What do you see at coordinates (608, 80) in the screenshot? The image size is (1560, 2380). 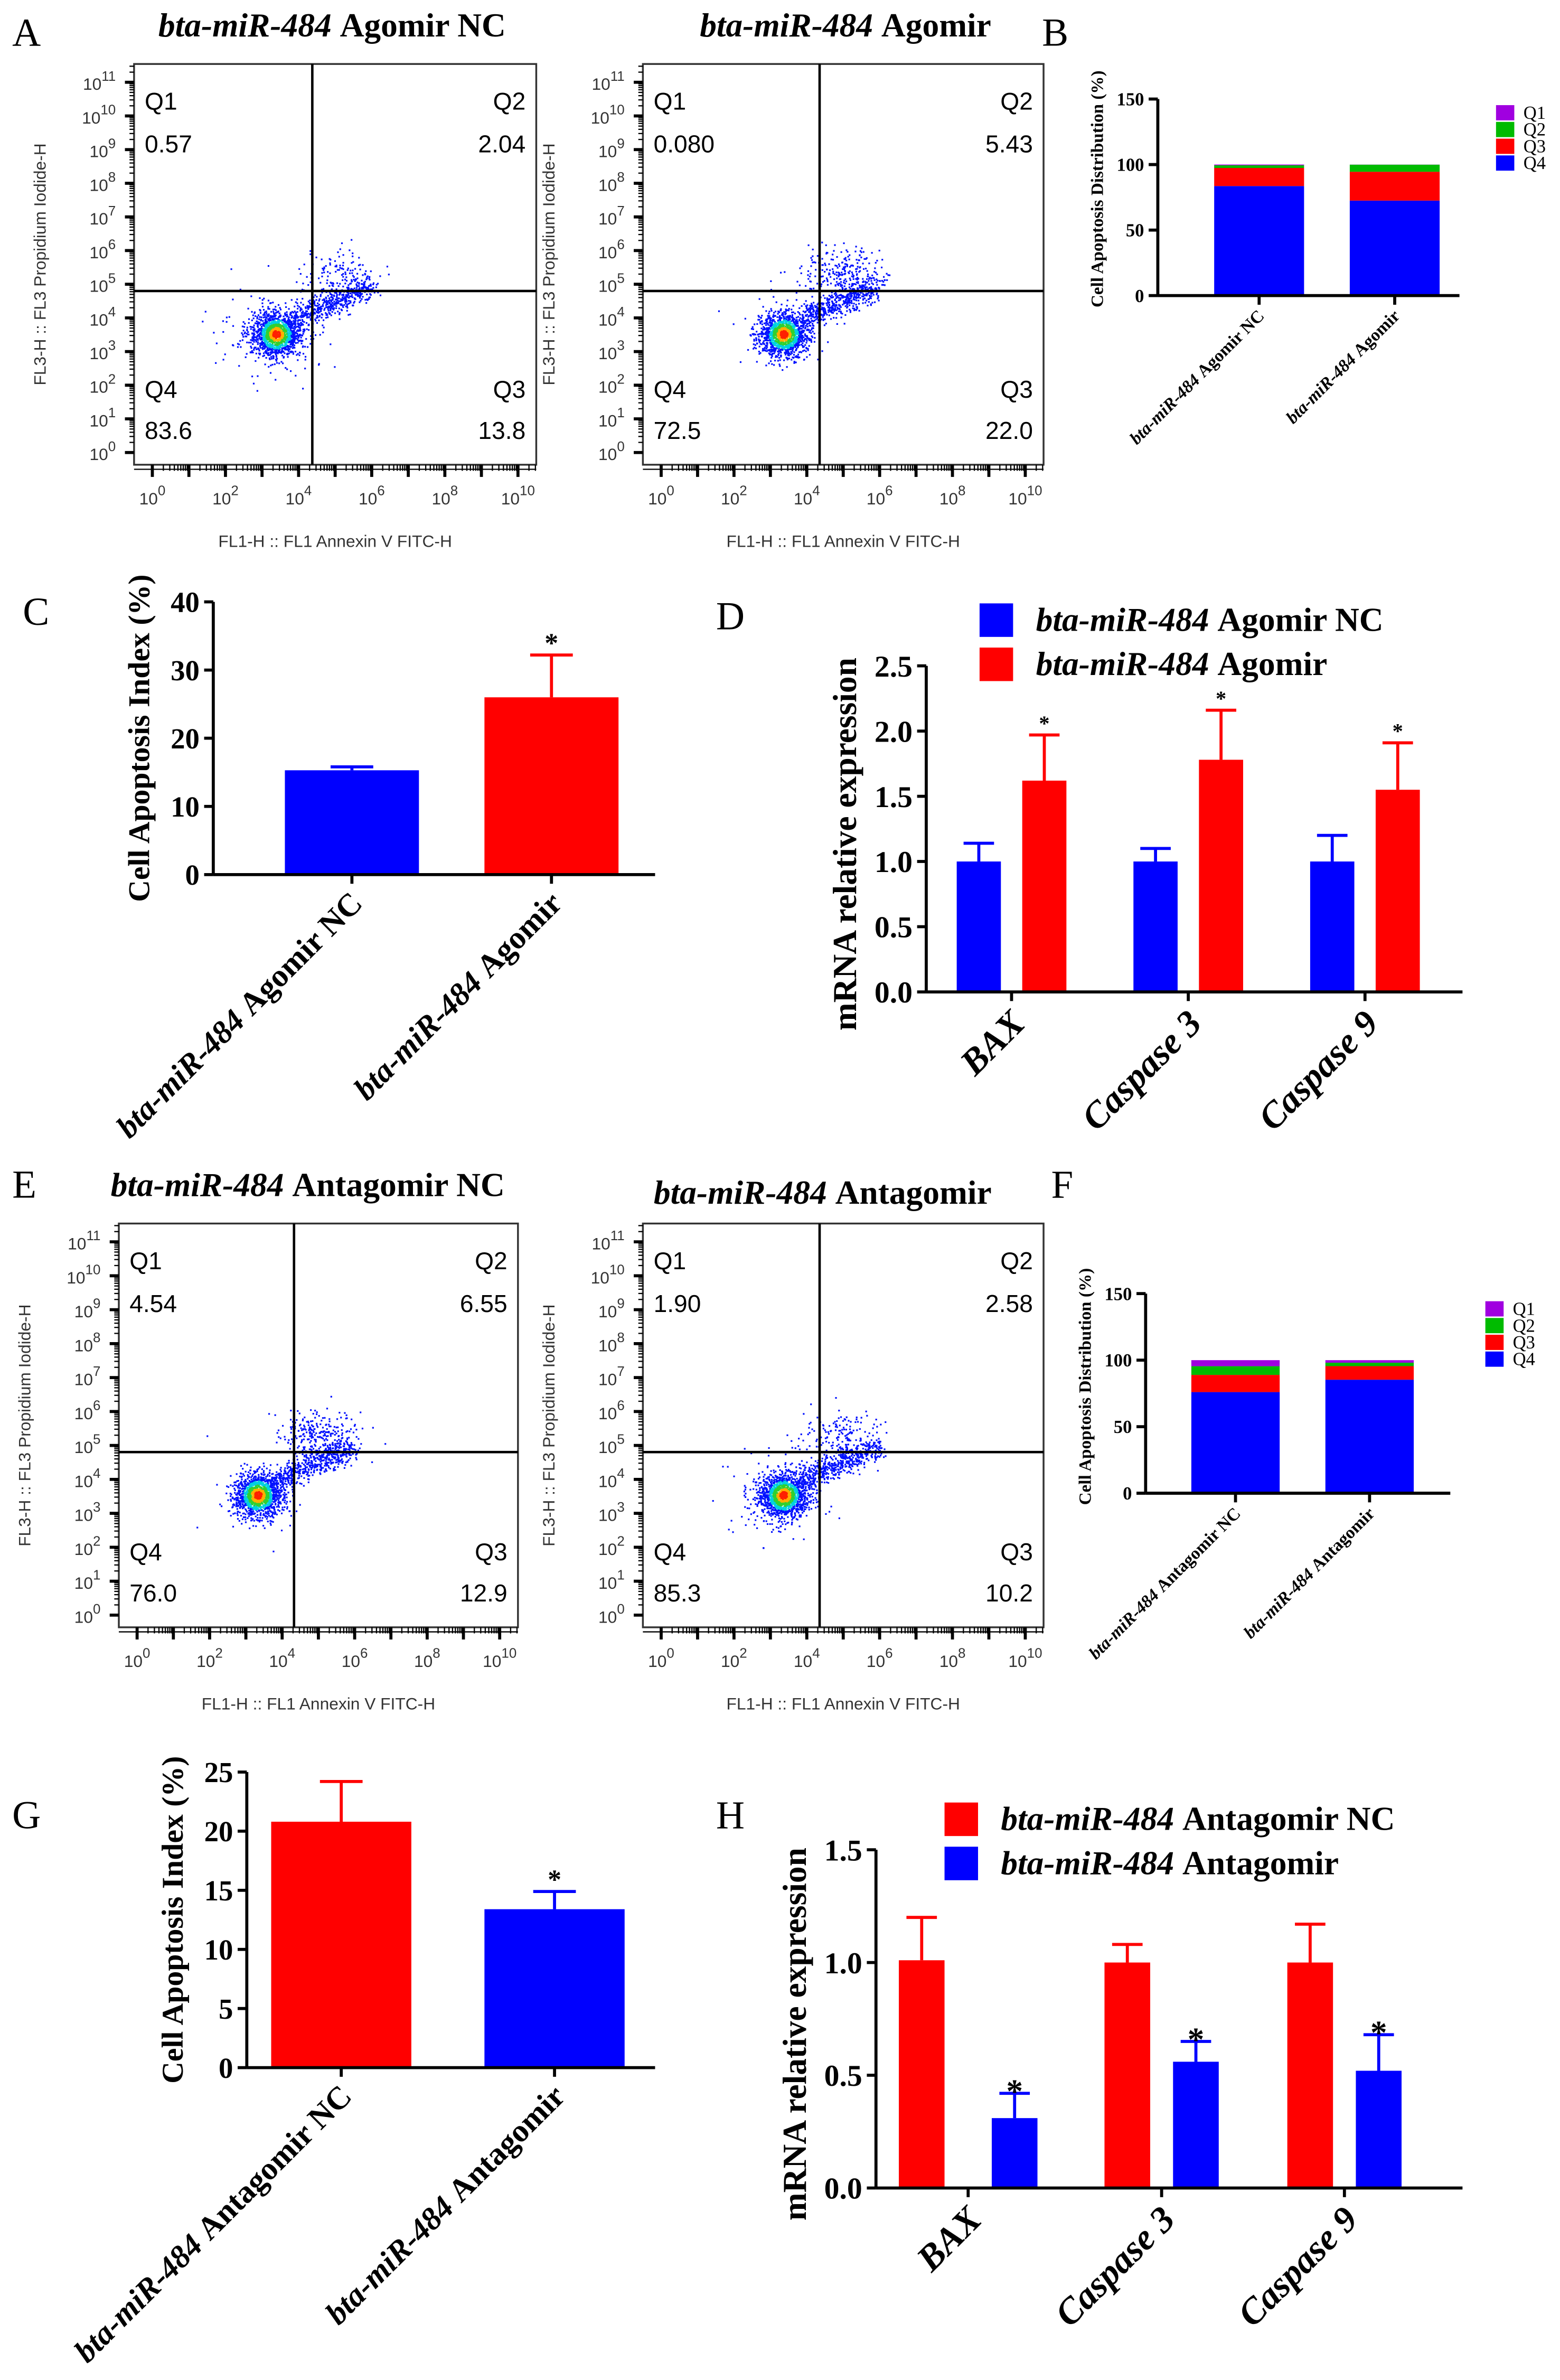 I see `y-tick-label: 1011` at bounding box center [608, 80].